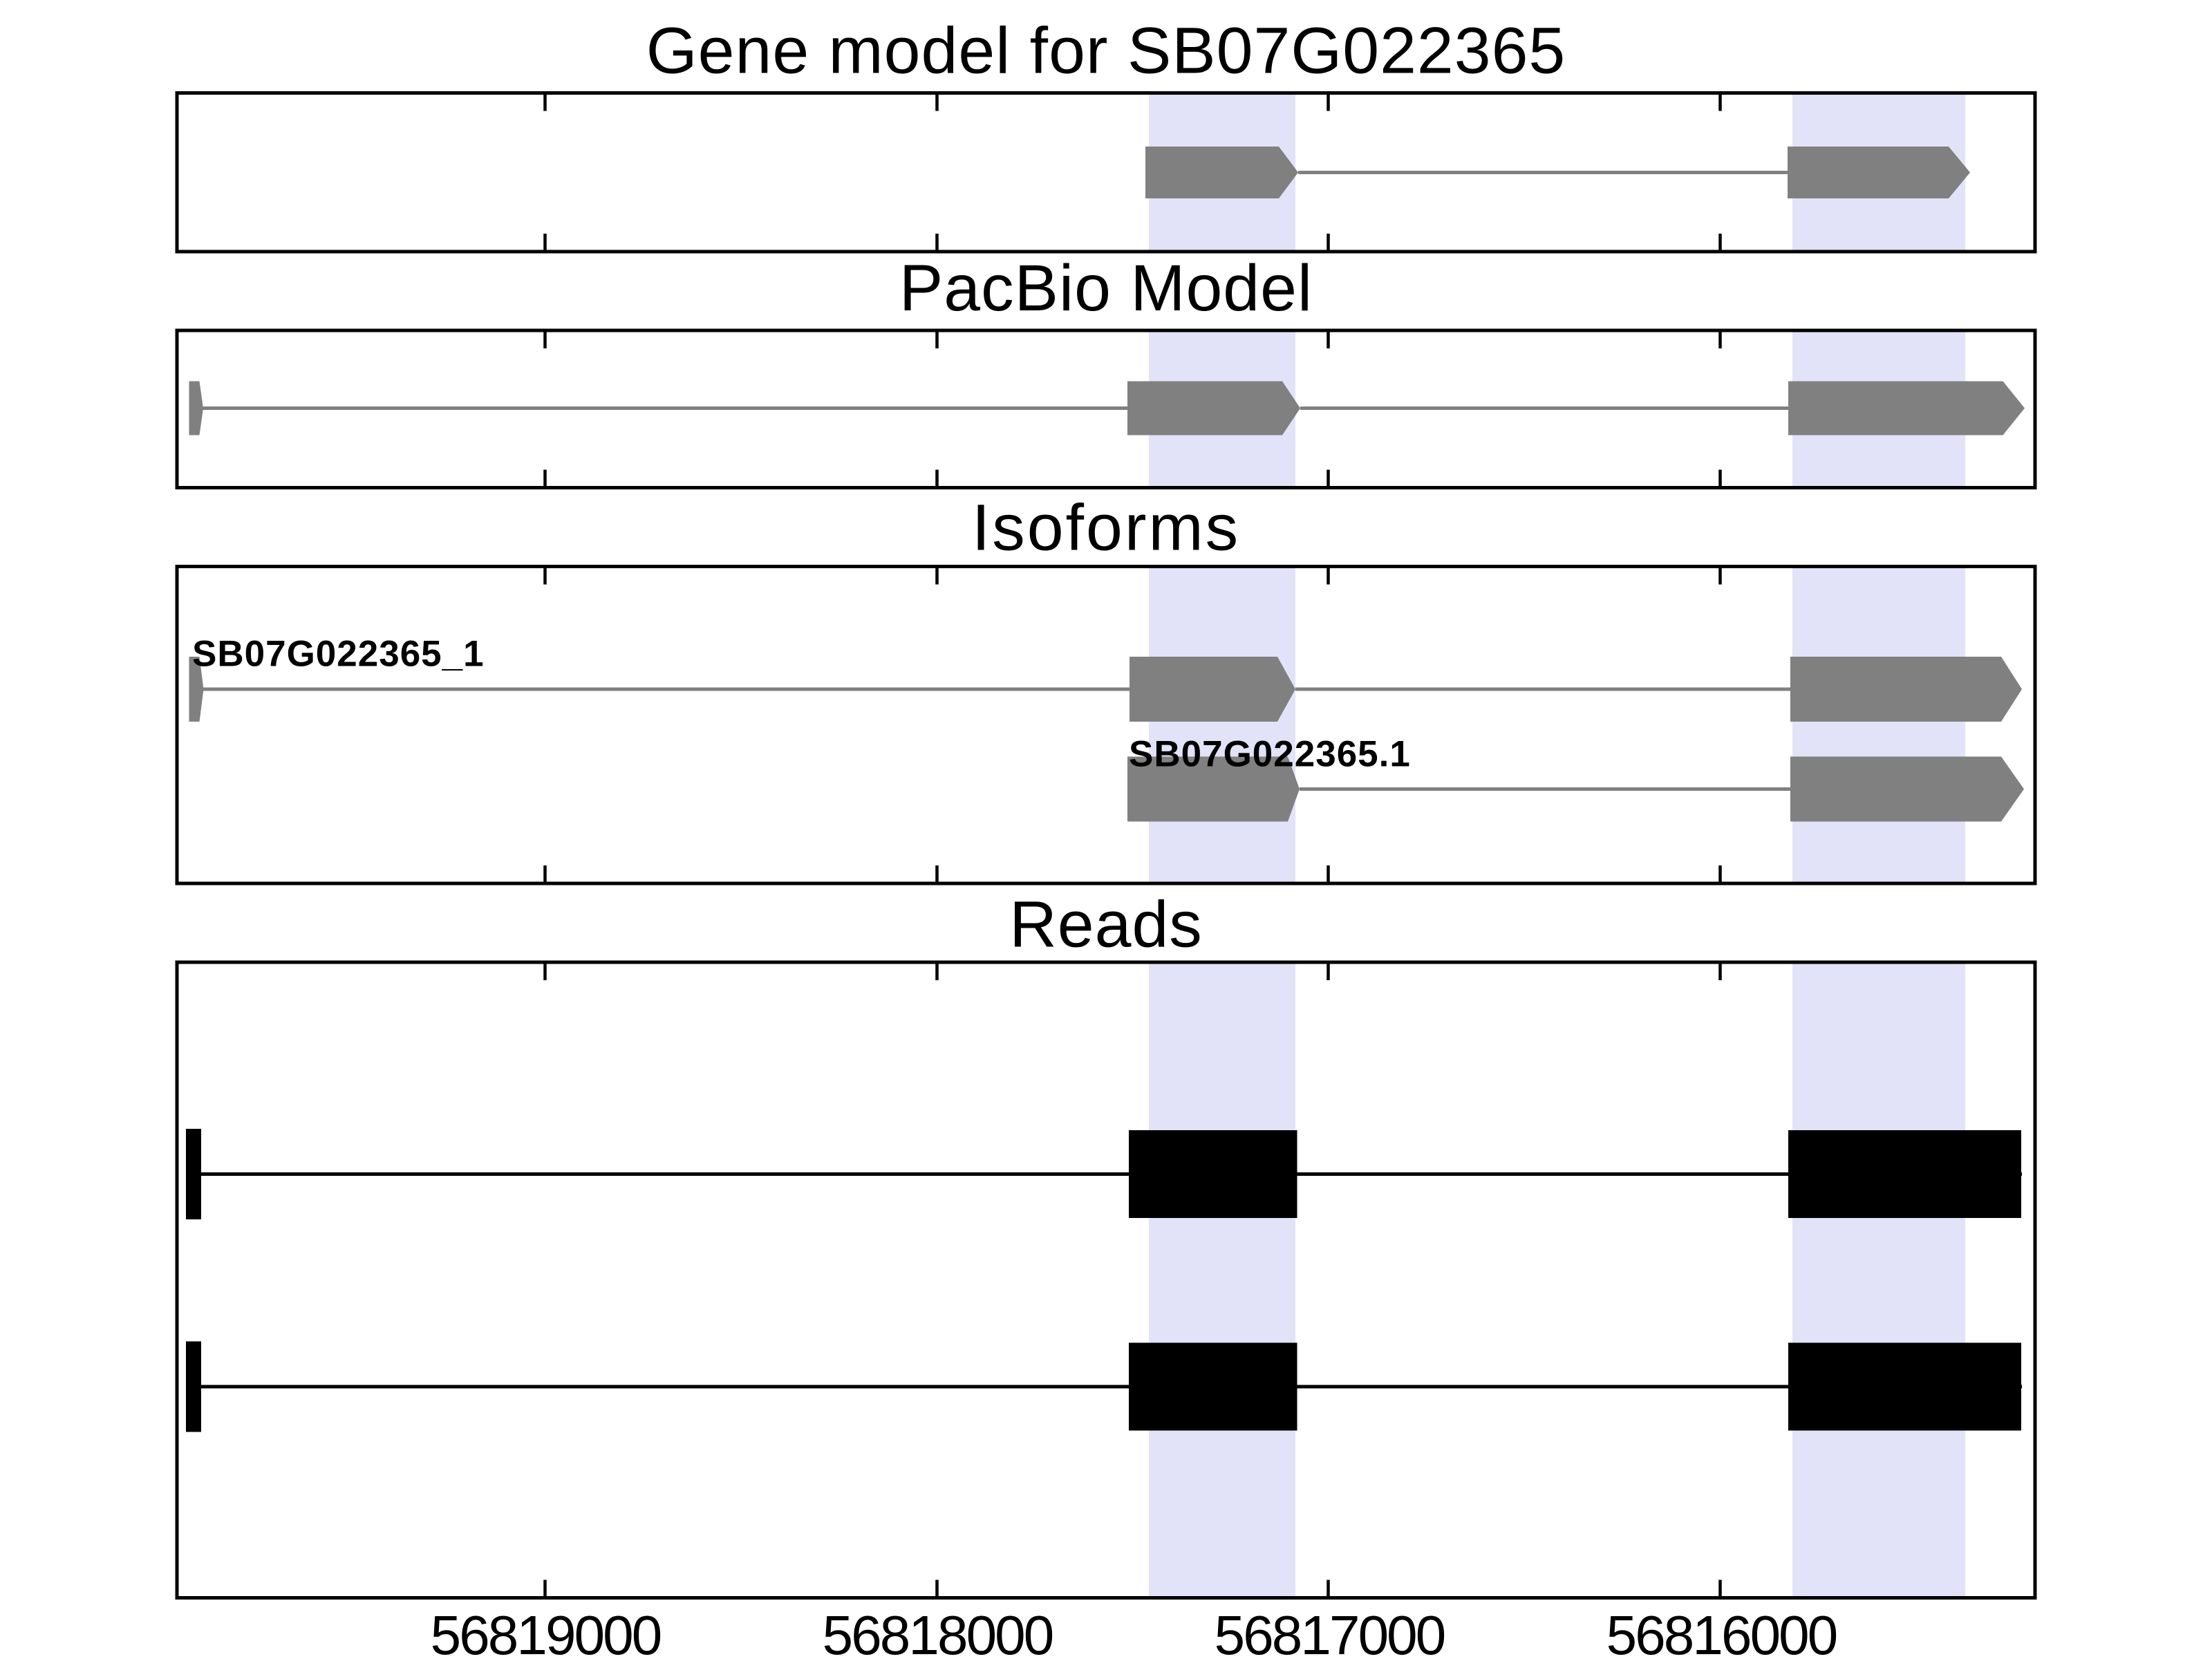 Image resolution: width=2212 pixels, height=1659 pixels. Describe the element at coordinates (938, 1632) in the screenshot. I see `svg-text: 56818000` at that location.